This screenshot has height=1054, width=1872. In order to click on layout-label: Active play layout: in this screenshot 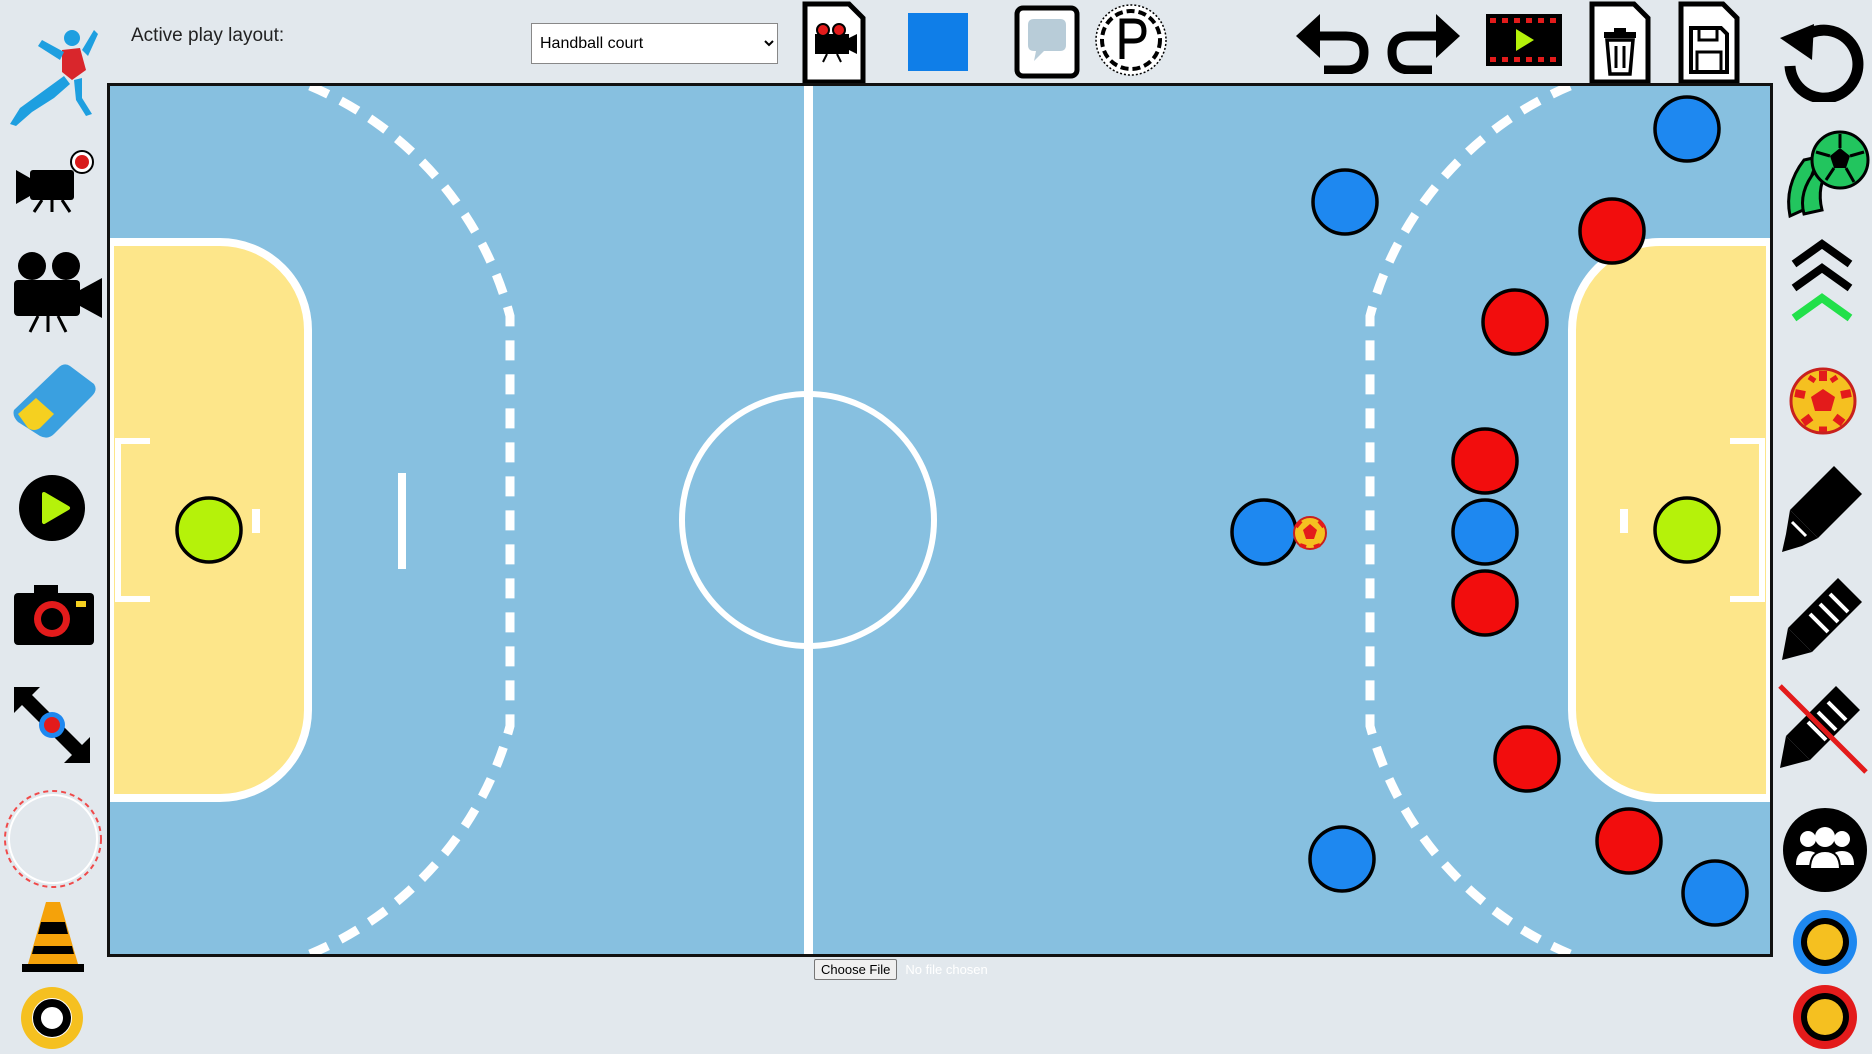, I will do `click(208, 35)`.